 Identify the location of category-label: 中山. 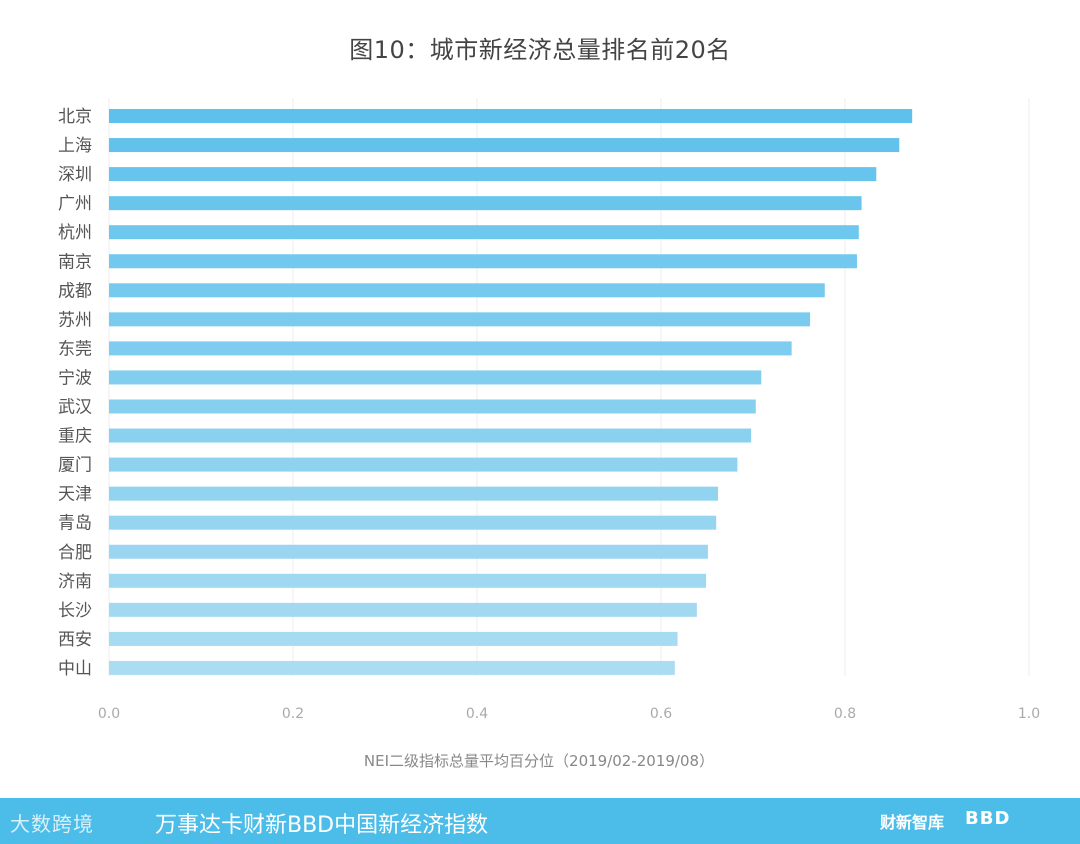
(75, 669).